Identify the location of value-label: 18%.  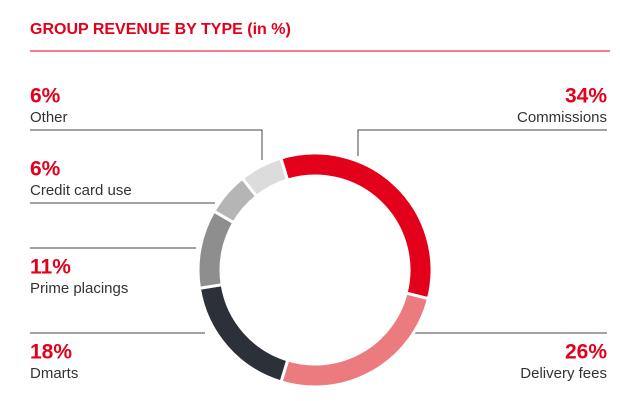
(51, 352).